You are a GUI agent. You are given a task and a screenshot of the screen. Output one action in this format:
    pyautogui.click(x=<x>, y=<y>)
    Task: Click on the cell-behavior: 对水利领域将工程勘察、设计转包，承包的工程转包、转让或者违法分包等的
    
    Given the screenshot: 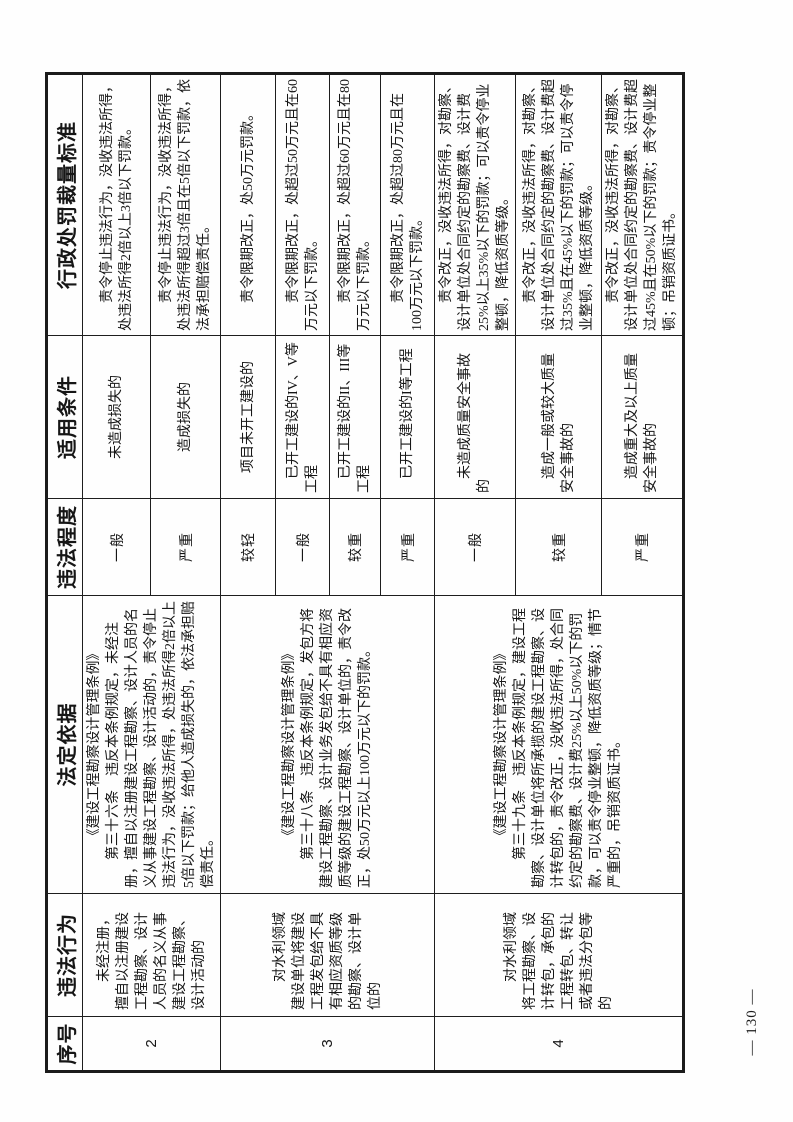 What is the action you would take?
    pyautogui.click(x=559, y=955)
    